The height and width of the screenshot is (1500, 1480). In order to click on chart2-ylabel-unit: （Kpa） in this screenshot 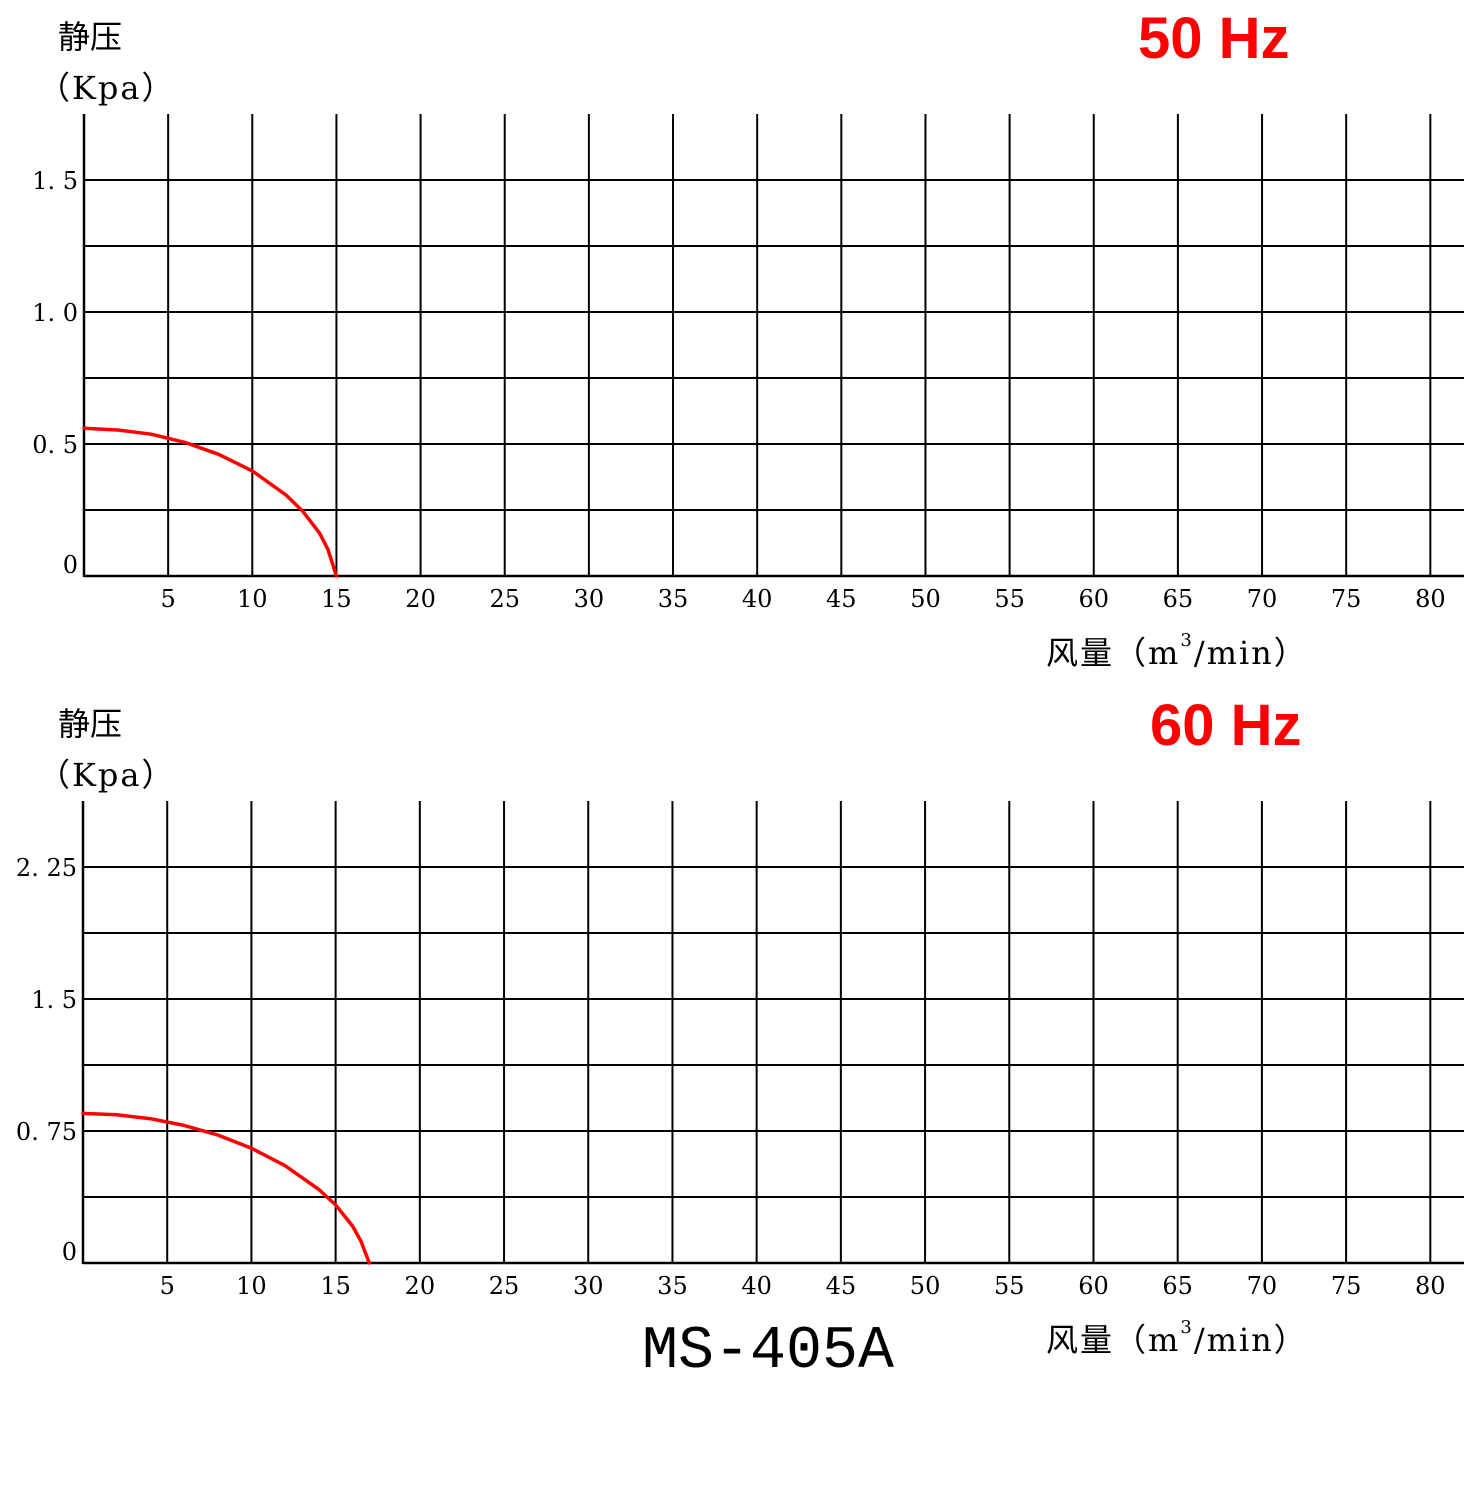, I will do `click(106, 775)`.